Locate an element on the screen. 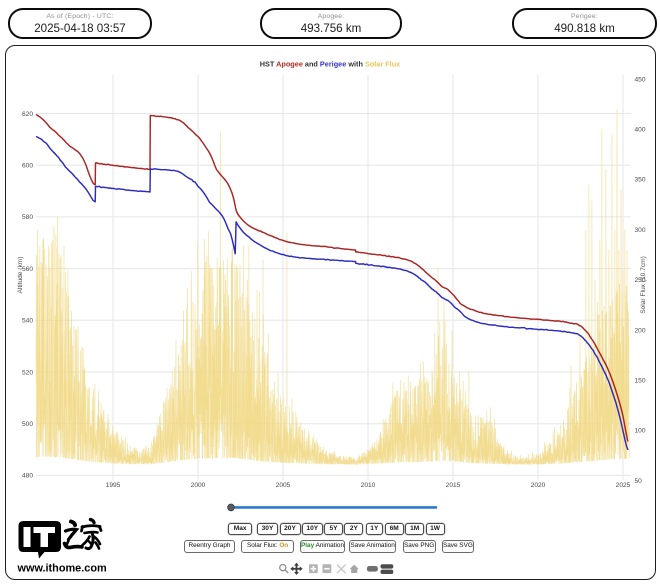  svg-text: 620 is located at coordinates (27, 114).